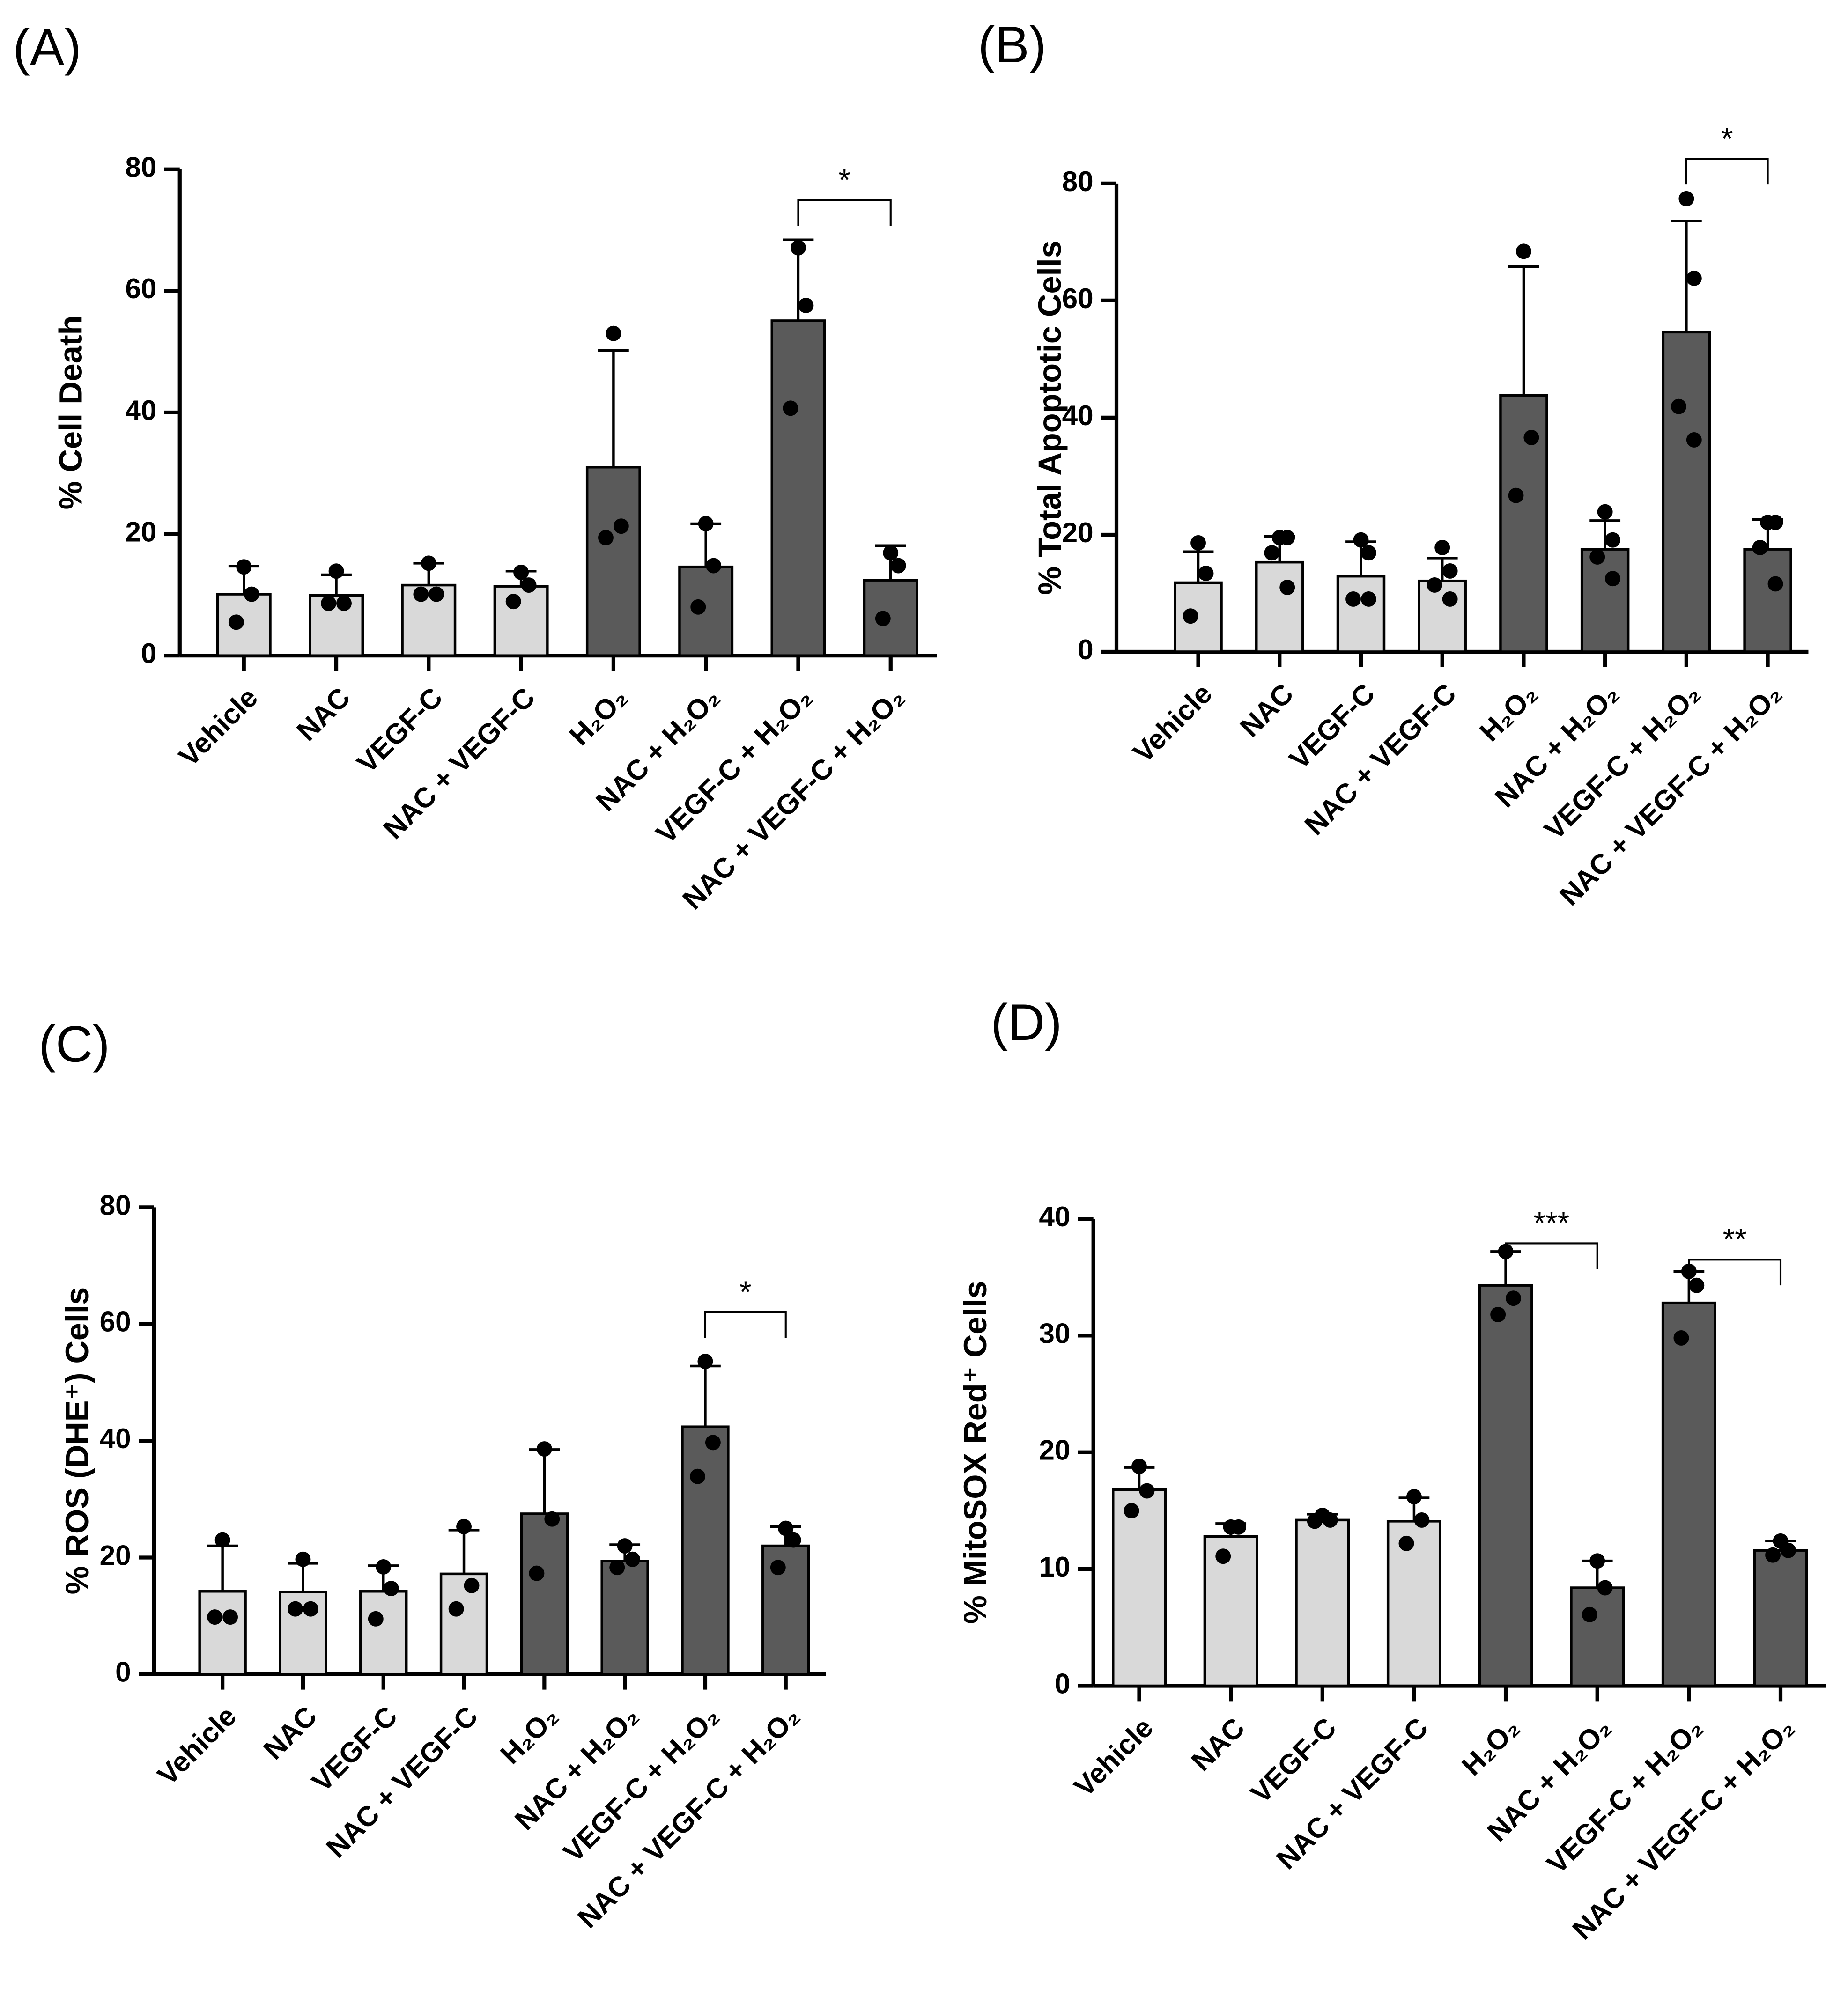 This screenshot has height=2004, width=1848. Describe the element at coordinates (1552, 1223) in the screenshot. I see `significance-label: ***` at that location.